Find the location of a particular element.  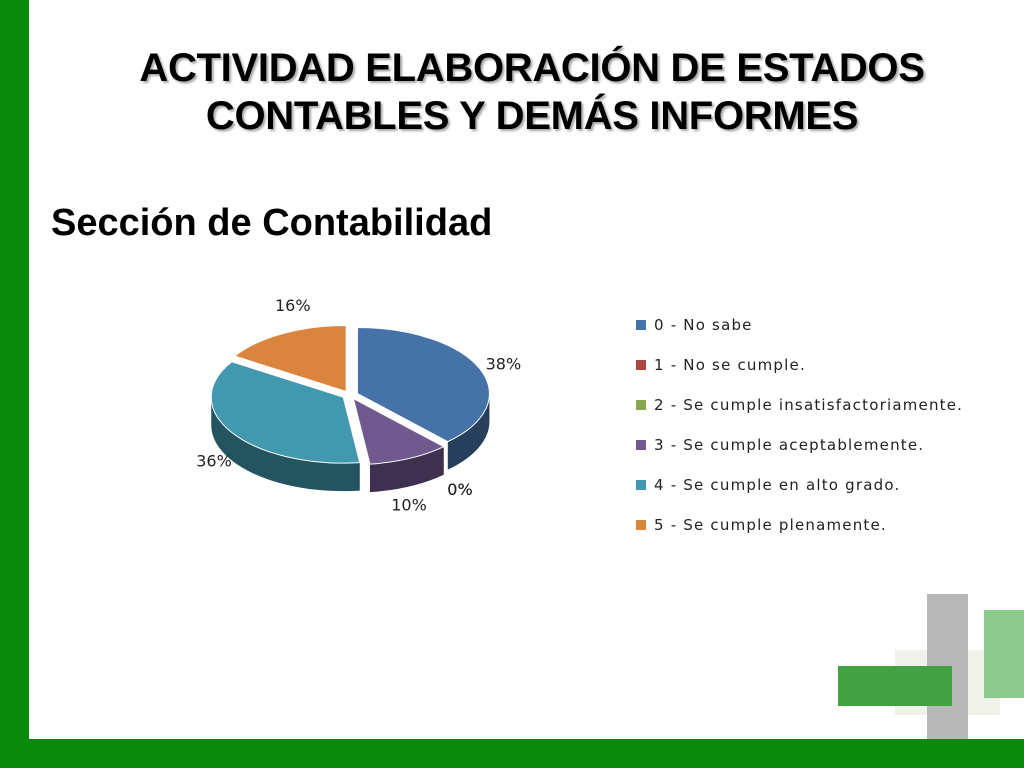

pie-data-label: 38% is located at coordinates (504, 363).